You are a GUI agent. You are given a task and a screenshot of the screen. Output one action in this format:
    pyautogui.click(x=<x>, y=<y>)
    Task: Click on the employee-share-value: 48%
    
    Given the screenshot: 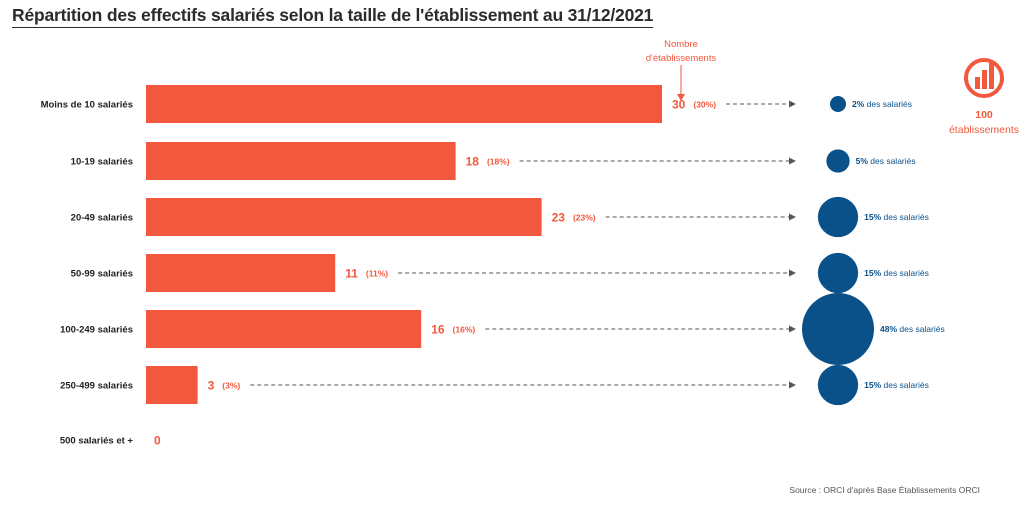 What is the action you would take?
    pyautogui.click(x=888, y=329)
    